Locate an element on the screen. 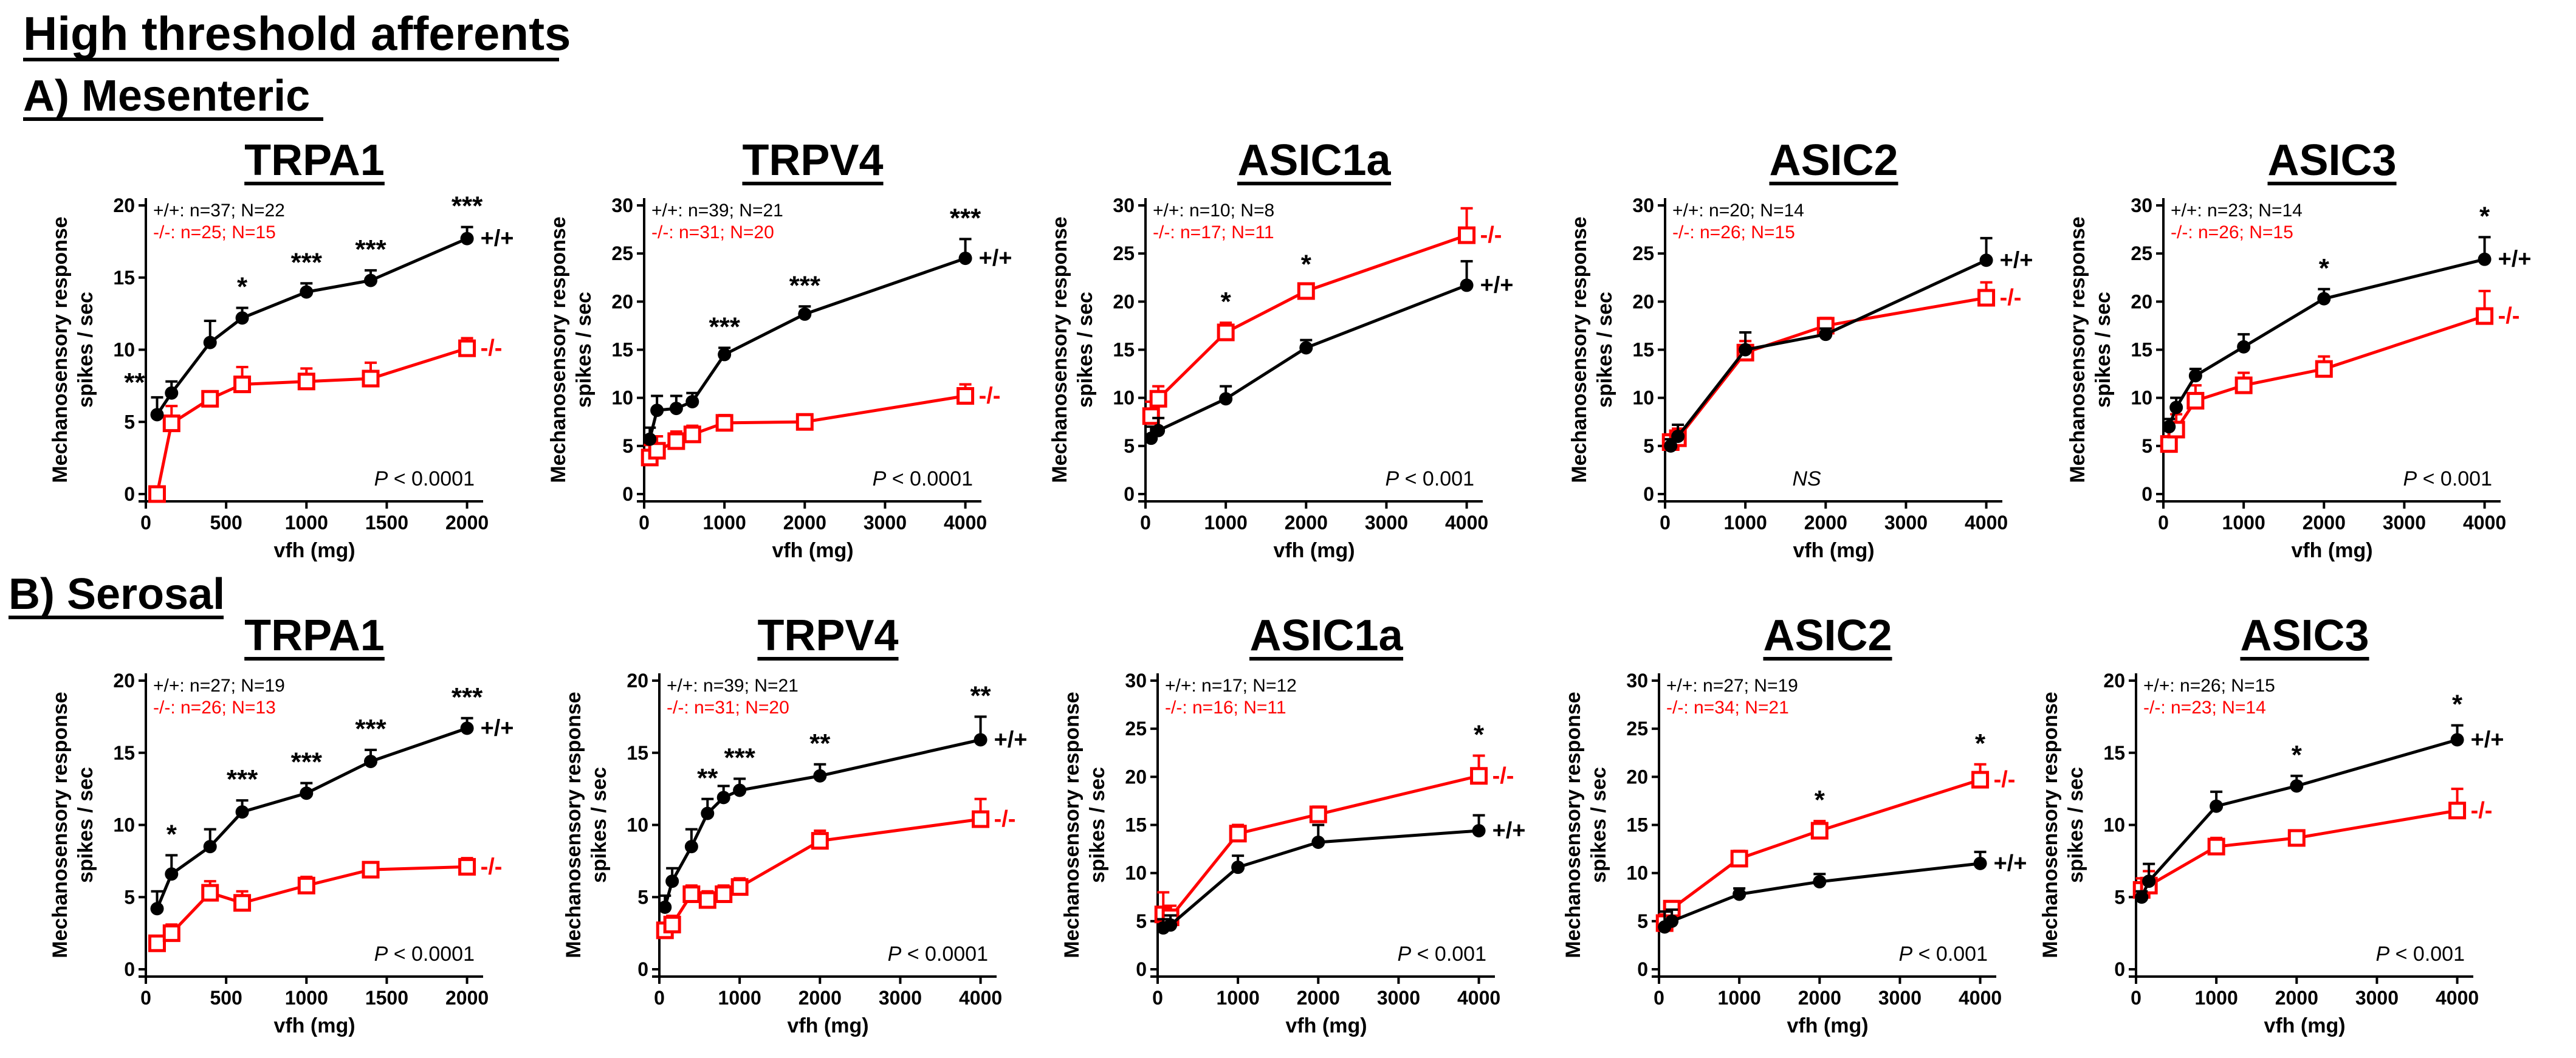 The image size is (2576, 1058). n-annotation-ko: -/-: n=17; N=11 is located at coordinates (1213, 232).